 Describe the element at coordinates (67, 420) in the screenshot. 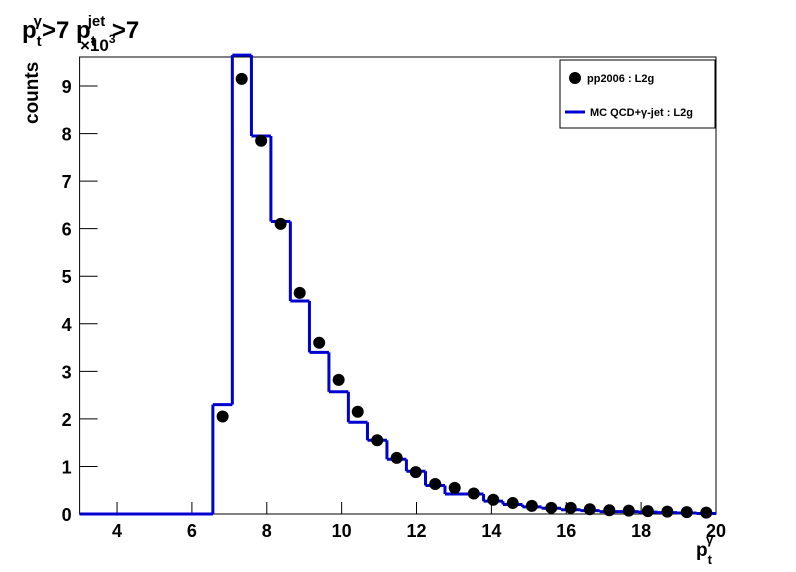

I see `y-tick-label: 2` at that location.